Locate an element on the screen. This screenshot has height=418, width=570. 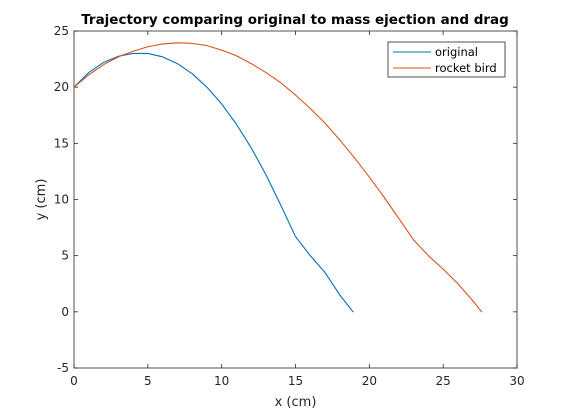
legend: original rocket bird is located at coordinates (446, 59).